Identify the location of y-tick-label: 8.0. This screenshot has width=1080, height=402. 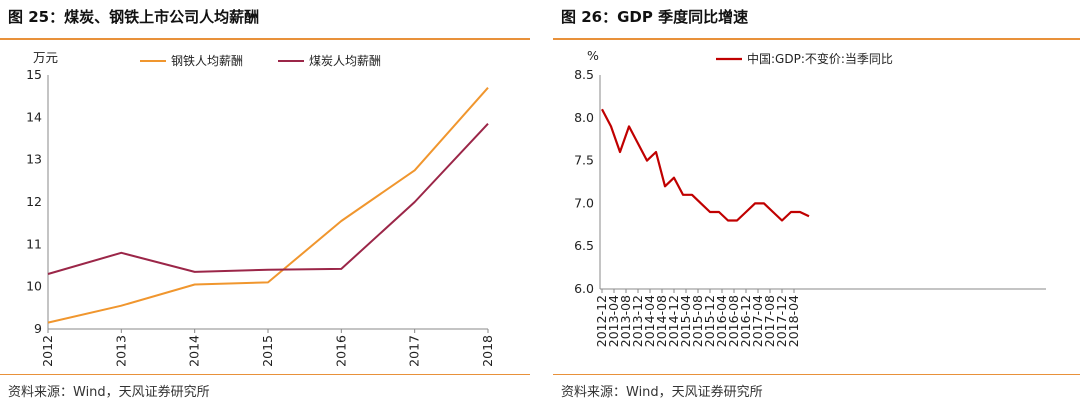
(584, 117).